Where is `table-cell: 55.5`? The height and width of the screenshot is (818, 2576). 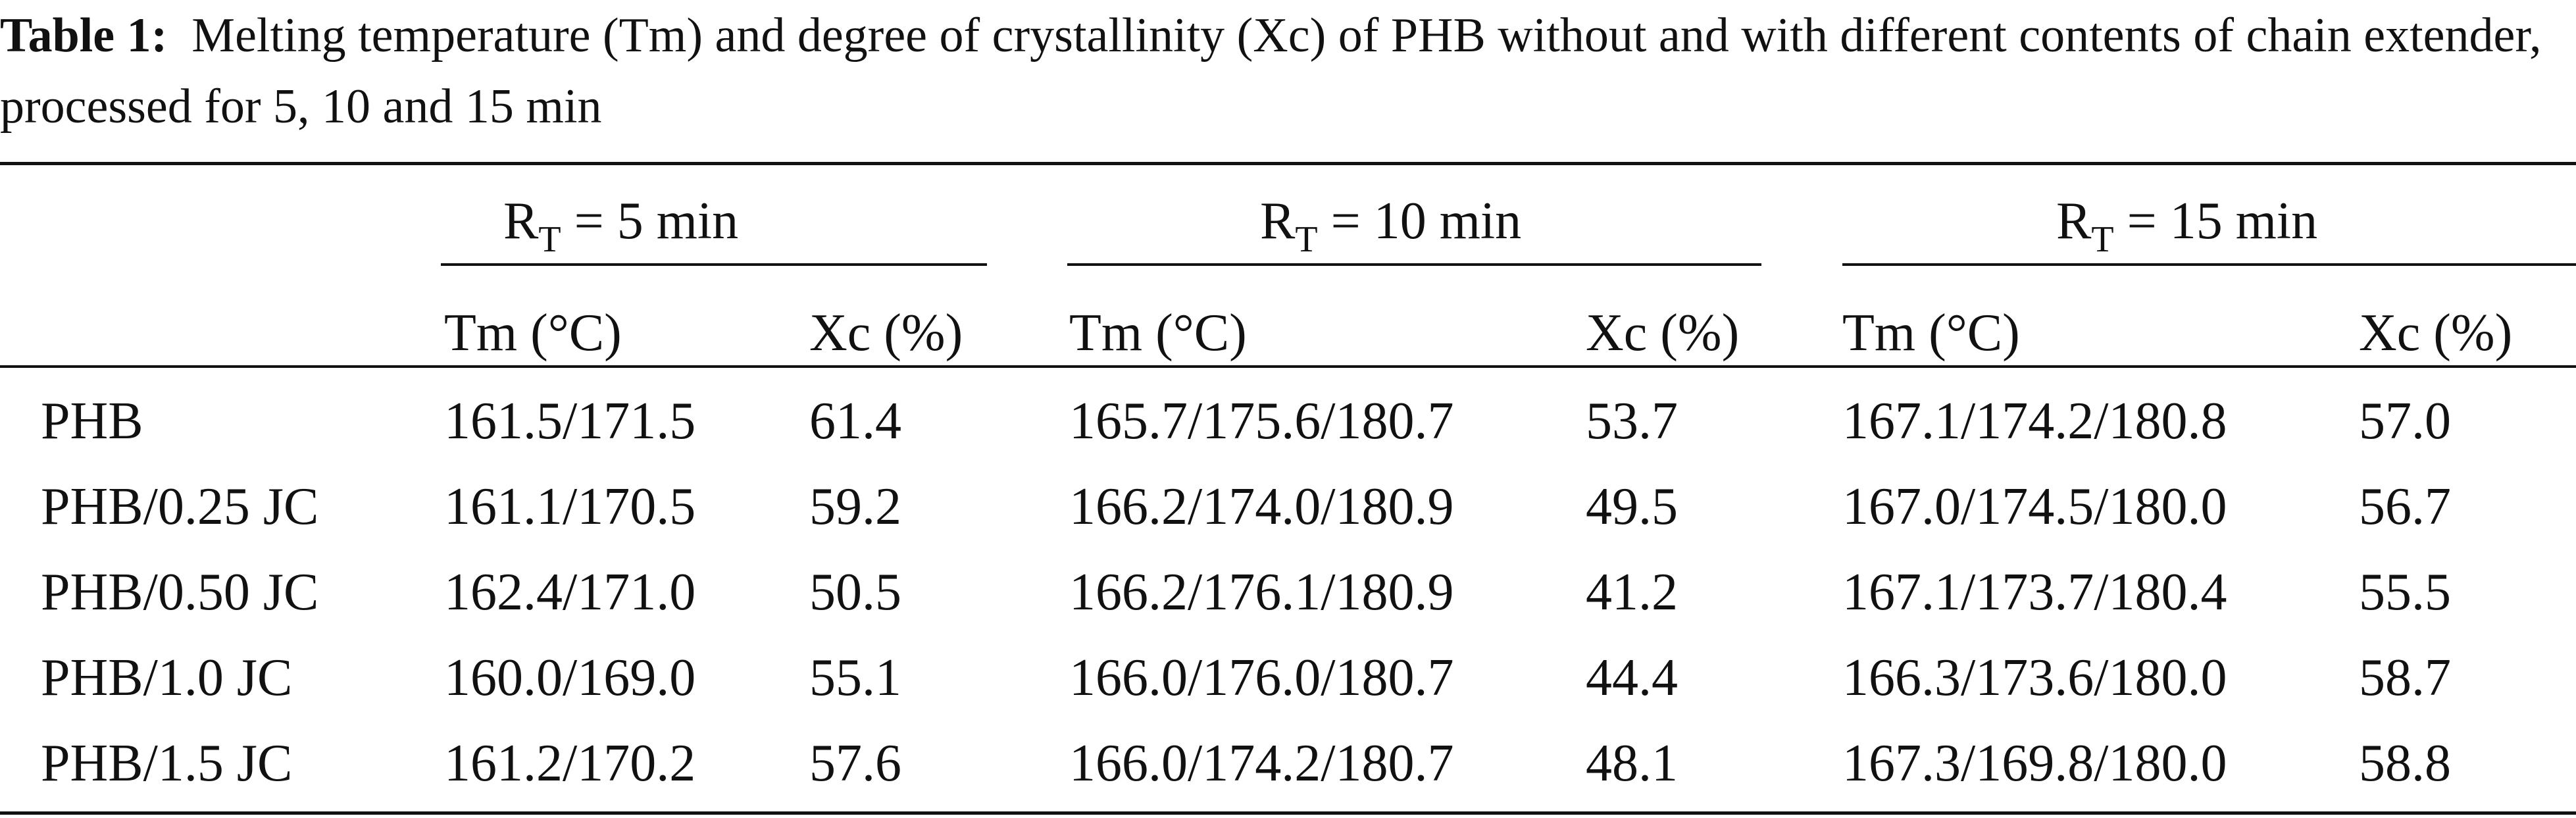
table-cell: 55.5 is located at coordinates (2405, 592).